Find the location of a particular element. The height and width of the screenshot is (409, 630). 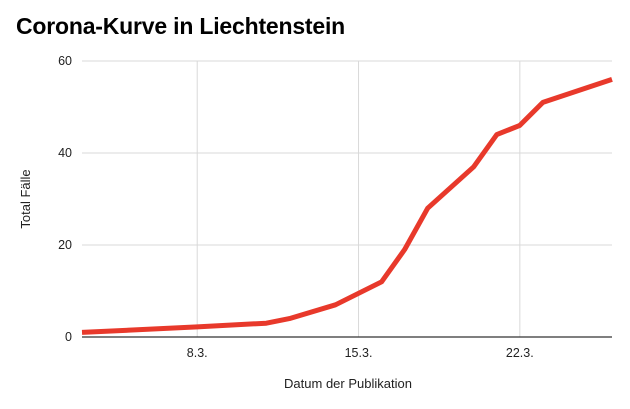

y-tick-label: 20 is located at coordinates (65, 245).